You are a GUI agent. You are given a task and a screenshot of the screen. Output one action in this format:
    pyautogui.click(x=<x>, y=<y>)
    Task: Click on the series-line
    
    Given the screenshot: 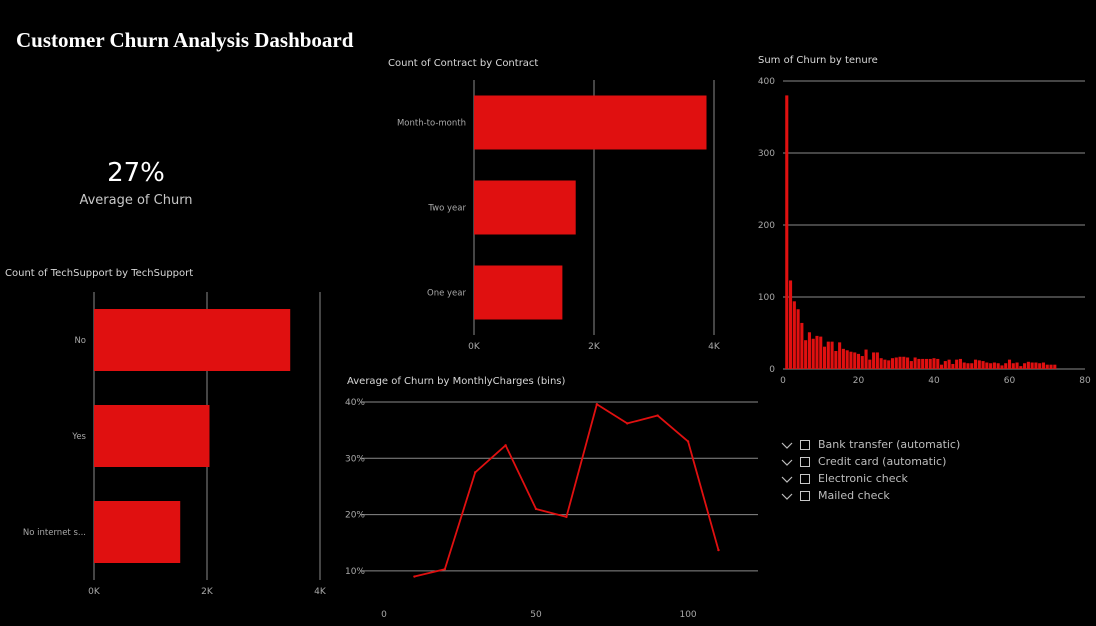 What is the action you would take?
    pyautogui.click(x=566, y=490)
    